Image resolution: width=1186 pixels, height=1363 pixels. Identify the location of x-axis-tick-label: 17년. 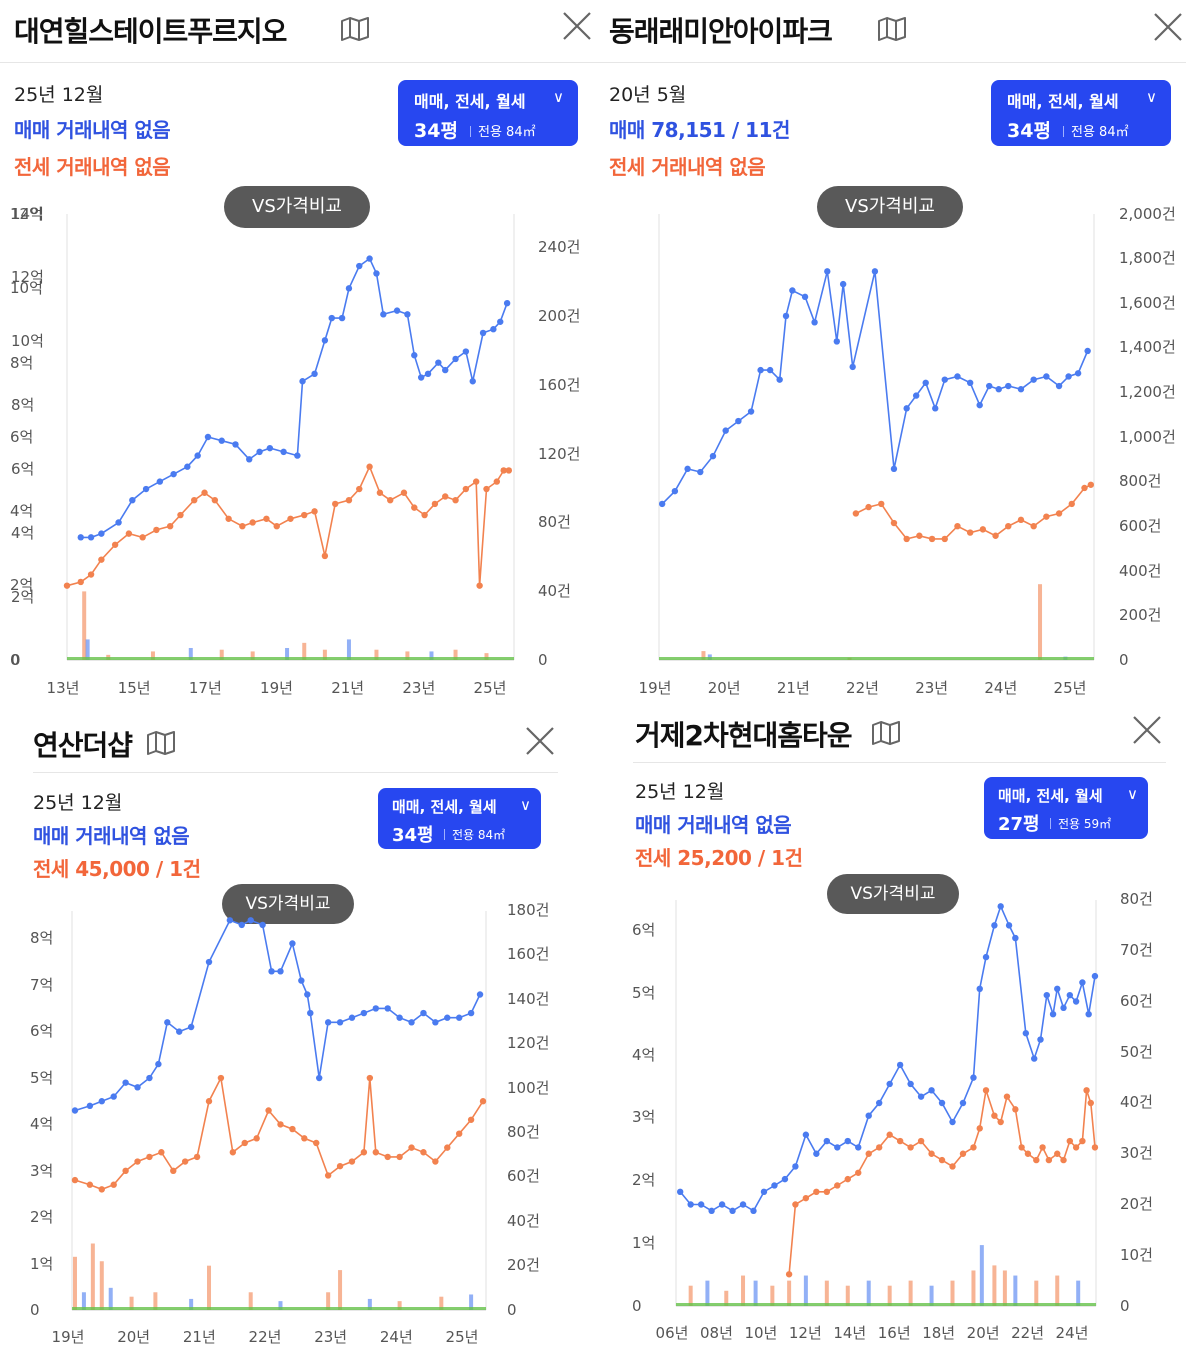
(205, 688).